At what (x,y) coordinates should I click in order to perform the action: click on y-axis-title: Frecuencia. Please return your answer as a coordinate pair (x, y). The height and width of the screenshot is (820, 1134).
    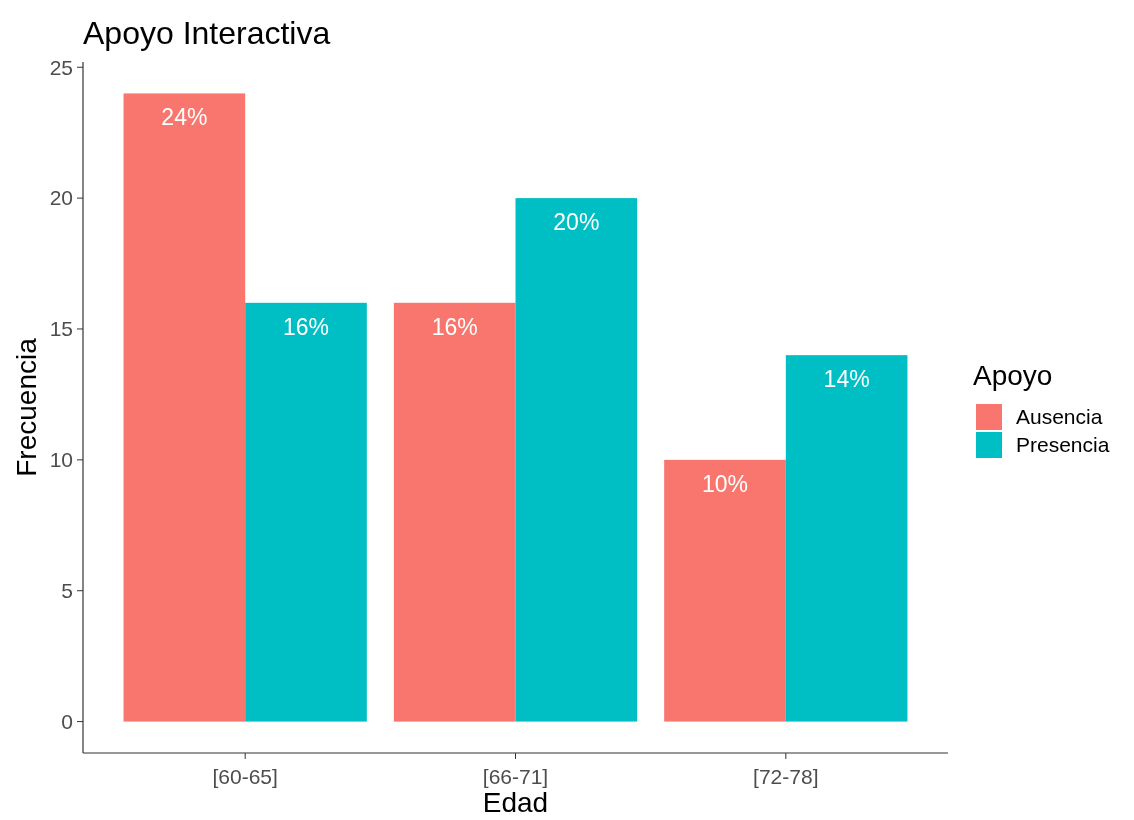
    Looking at the image, I should click on (26, 407).